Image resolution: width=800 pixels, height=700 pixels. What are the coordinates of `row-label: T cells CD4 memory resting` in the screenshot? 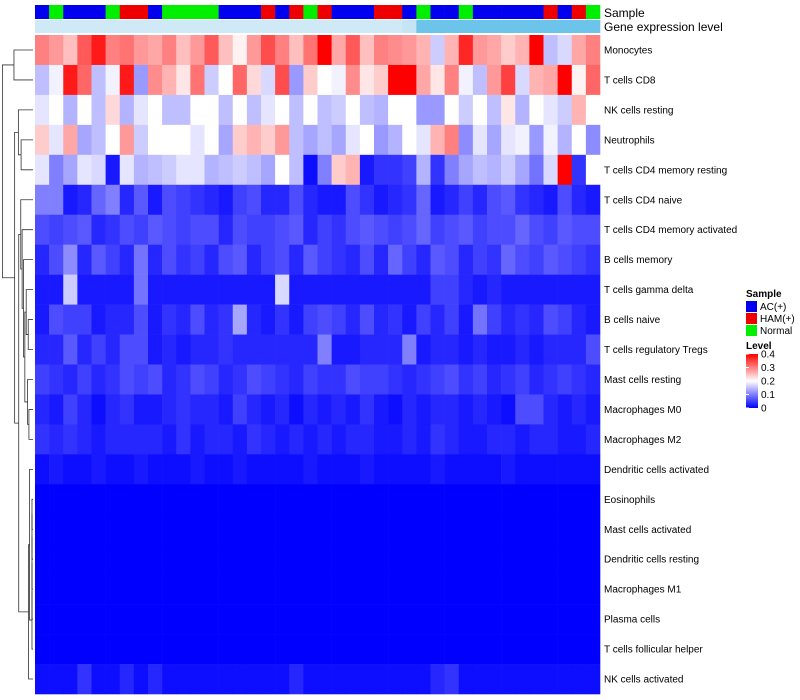 It's located at (665, 170).